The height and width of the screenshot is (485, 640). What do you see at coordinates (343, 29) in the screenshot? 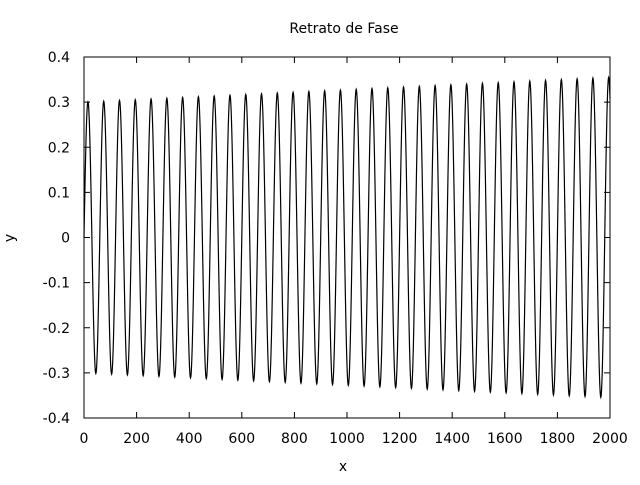
I see `chart-title: Retrato de Fase` at bounding box center [343, 29].